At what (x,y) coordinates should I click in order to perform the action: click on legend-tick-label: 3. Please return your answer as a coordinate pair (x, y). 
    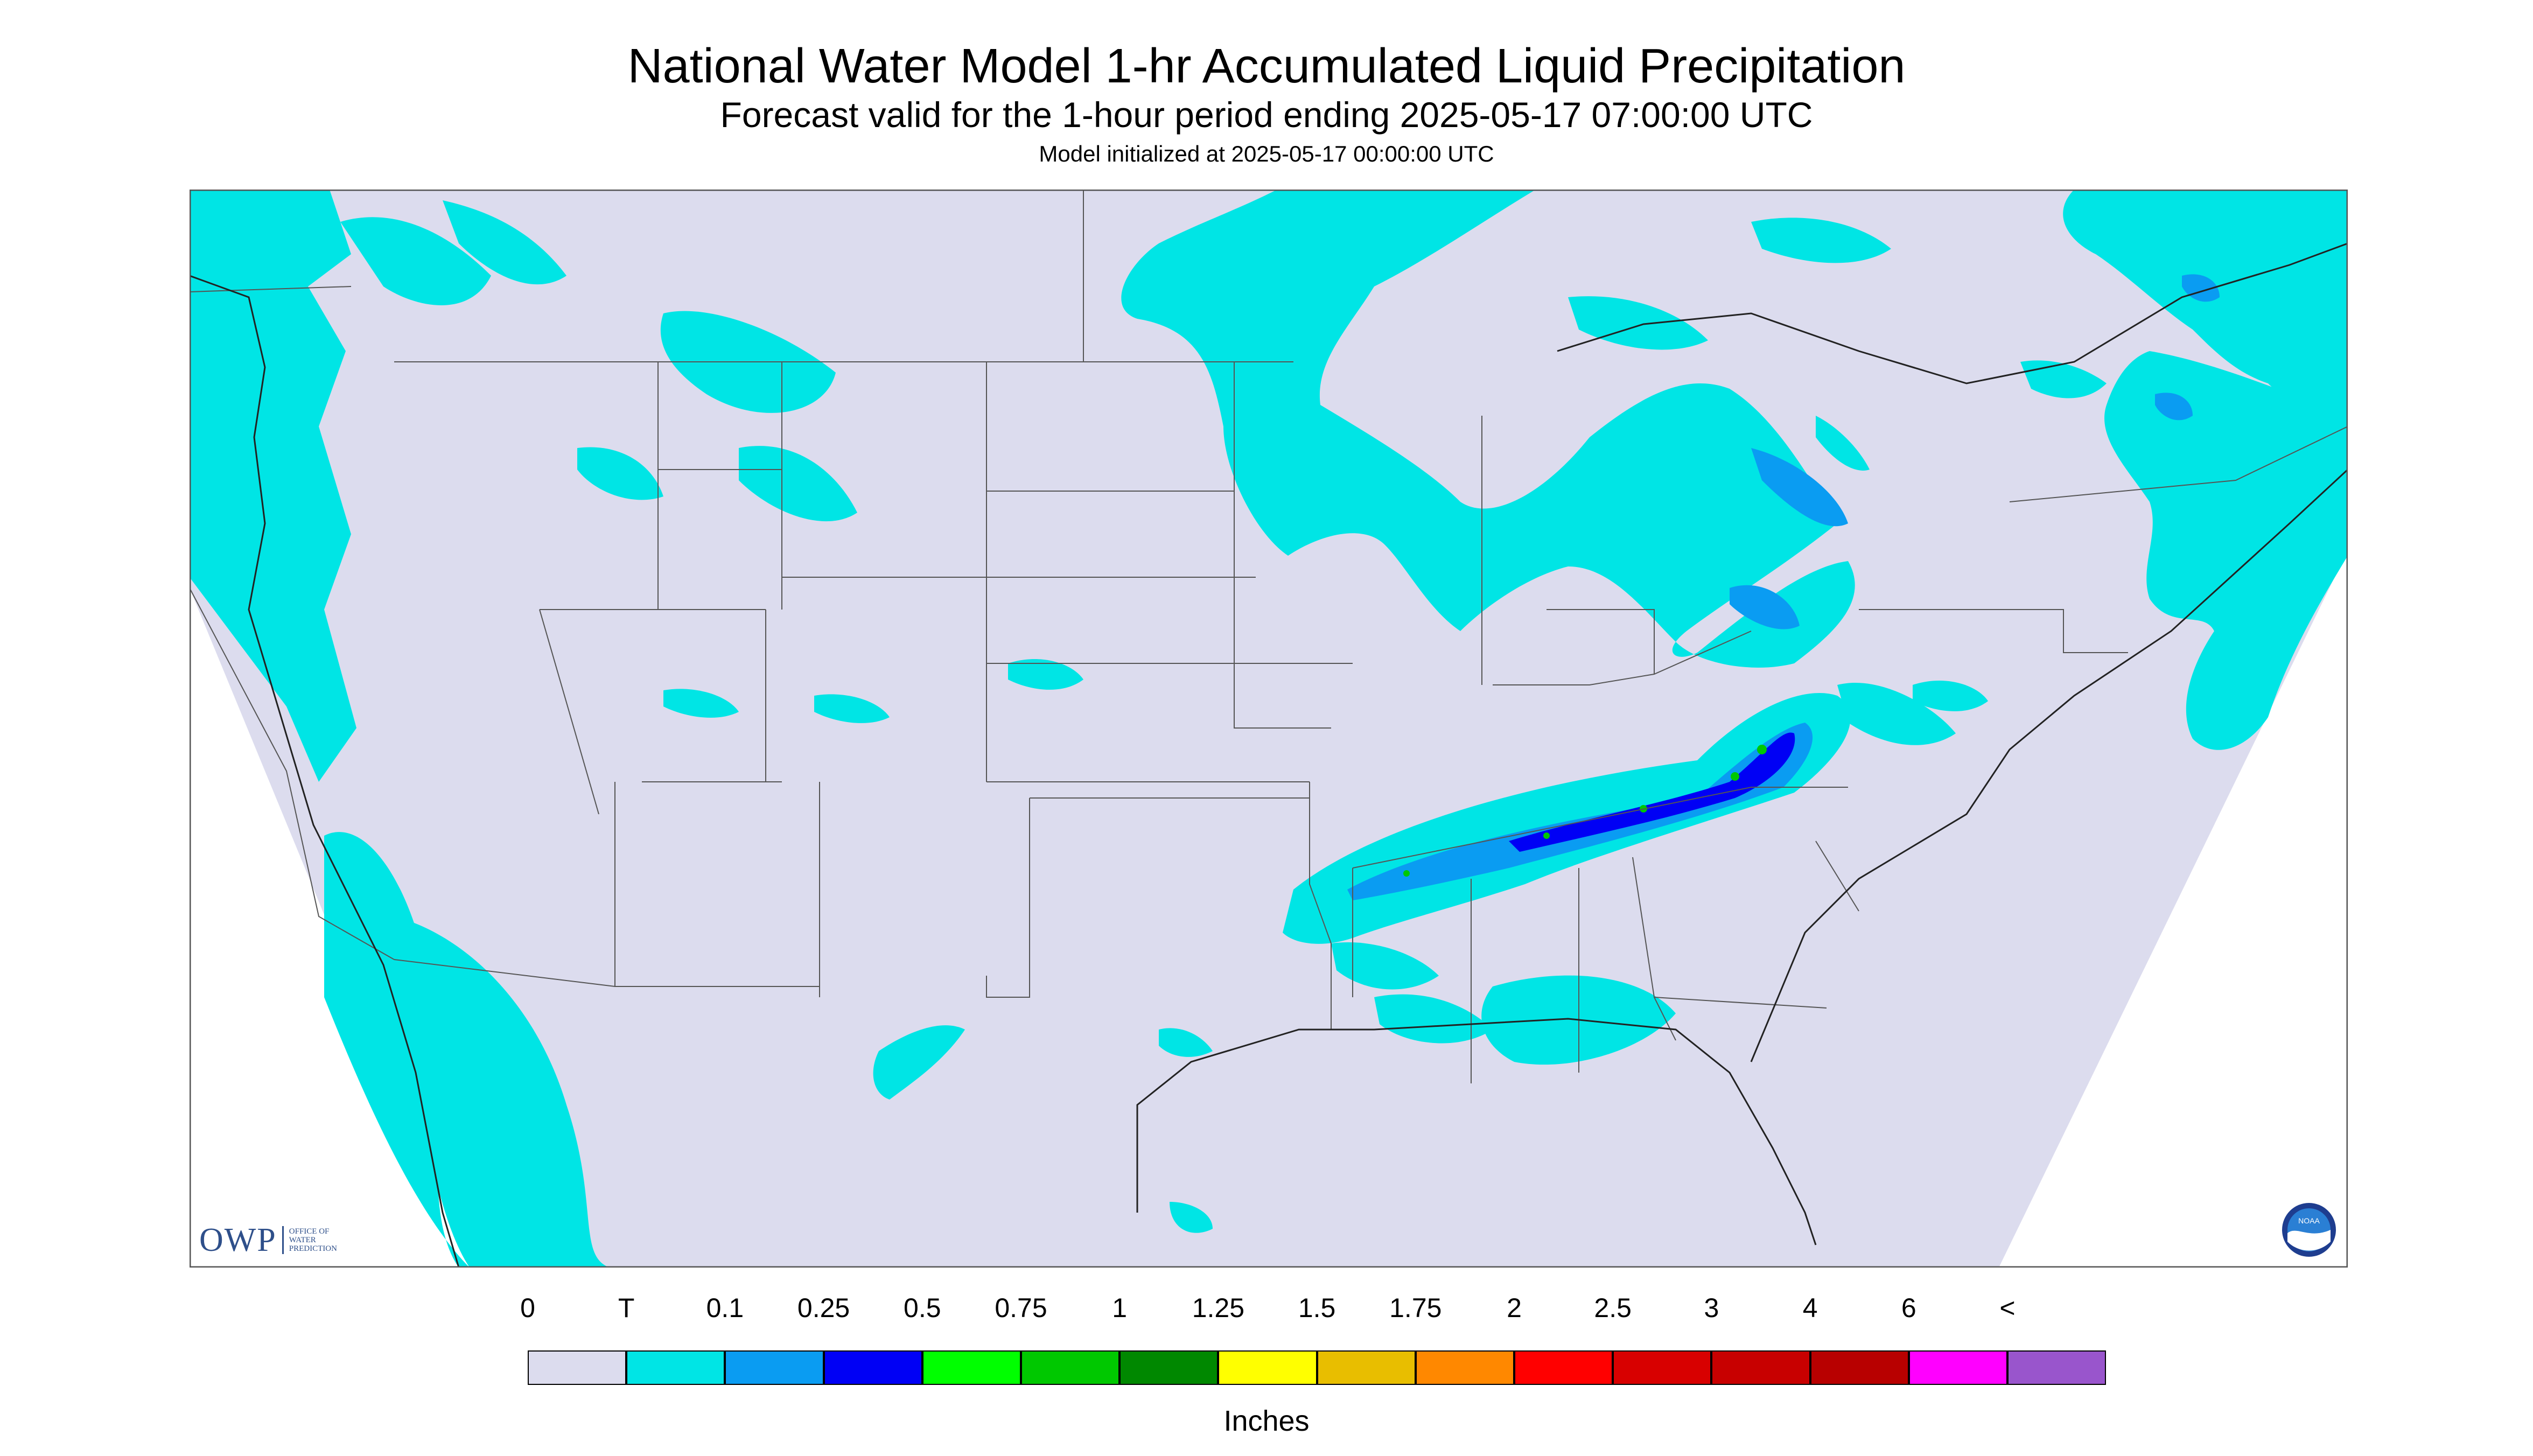
    Looking at the image, I should click on (1711, 1308).